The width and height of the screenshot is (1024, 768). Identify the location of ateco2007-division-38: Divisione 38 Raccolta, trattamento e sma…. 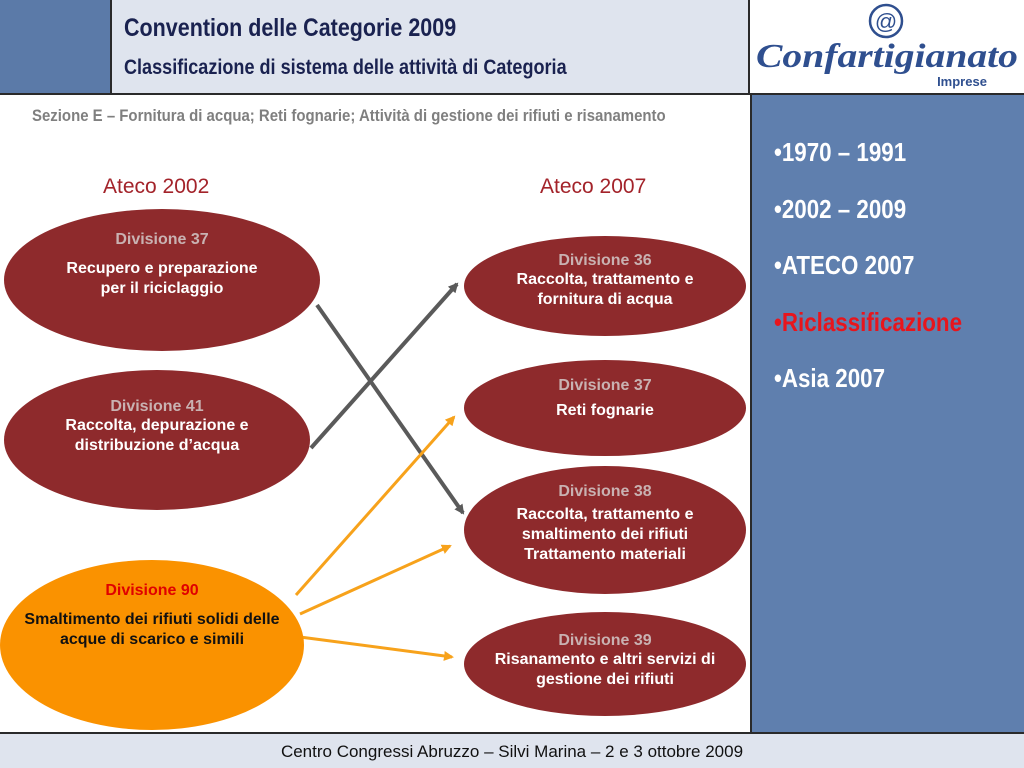
(605, 530).